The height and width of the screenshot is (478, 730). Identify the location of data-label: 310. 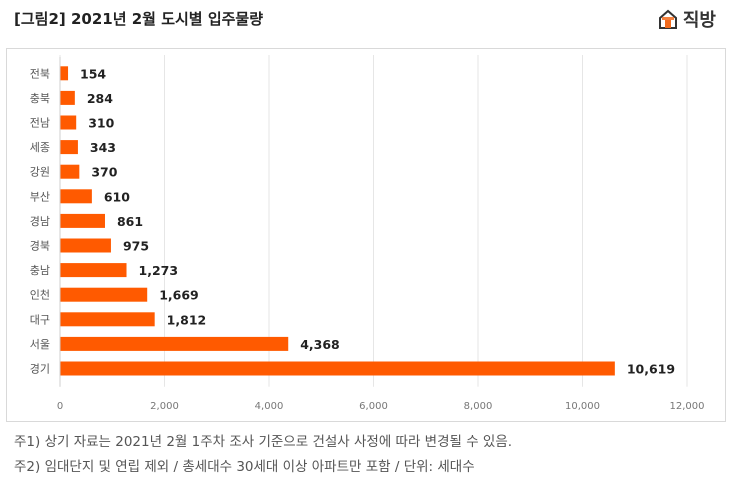
(101, 123).